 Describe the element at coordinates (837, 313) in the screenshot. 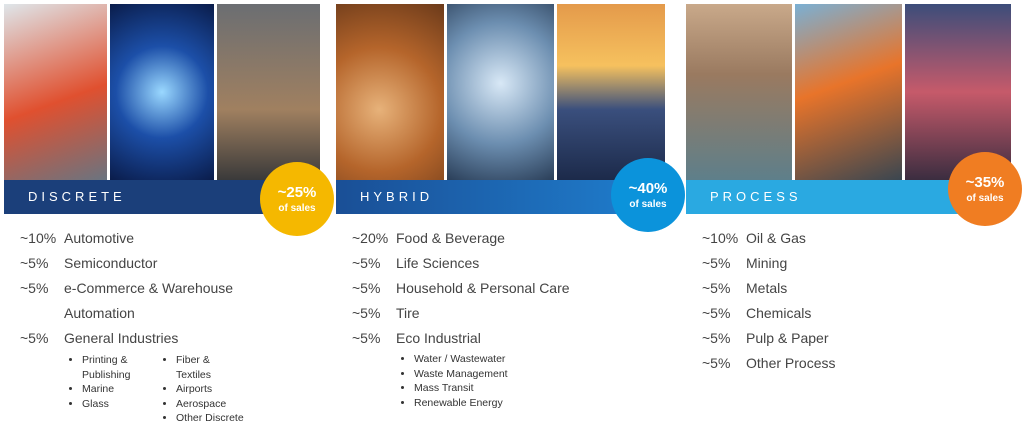

I see `industry-item: ~5% Chemicals` at that location.